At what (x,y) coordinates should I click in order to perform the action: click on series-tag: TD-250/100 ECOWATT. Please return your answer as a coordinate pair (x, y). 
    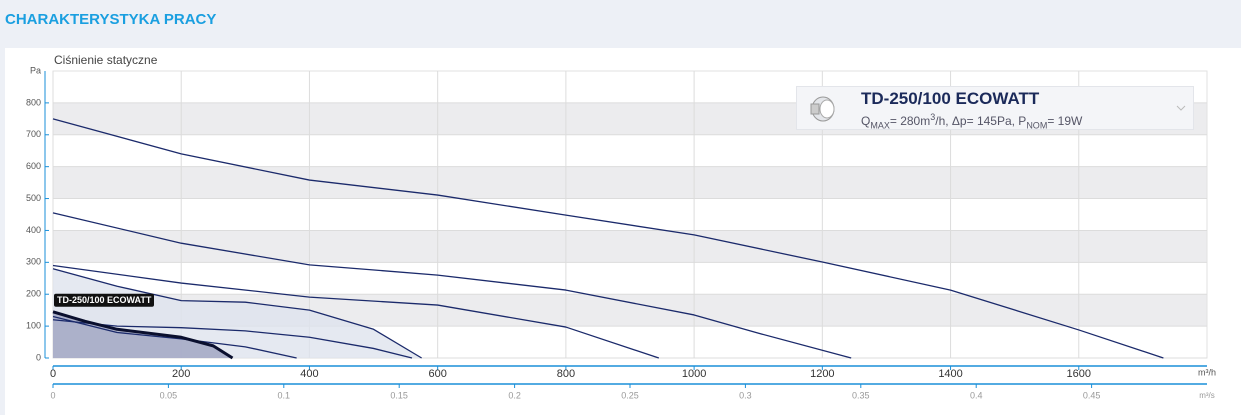
    Looking at the image, I should click on (104, 300).